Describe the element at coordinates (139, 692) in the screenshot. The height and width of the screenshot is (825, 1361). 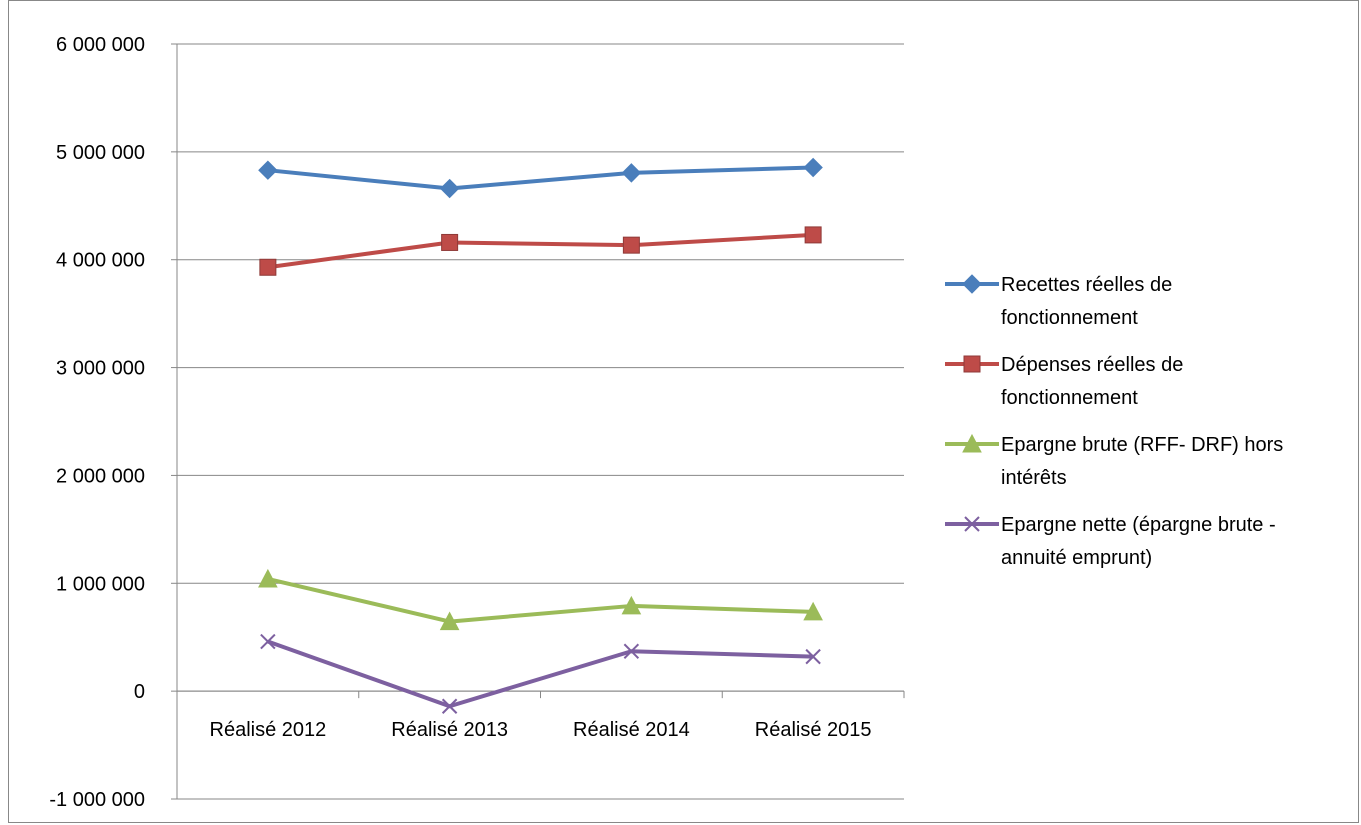
I see `y-tick-label: 0` at that location.